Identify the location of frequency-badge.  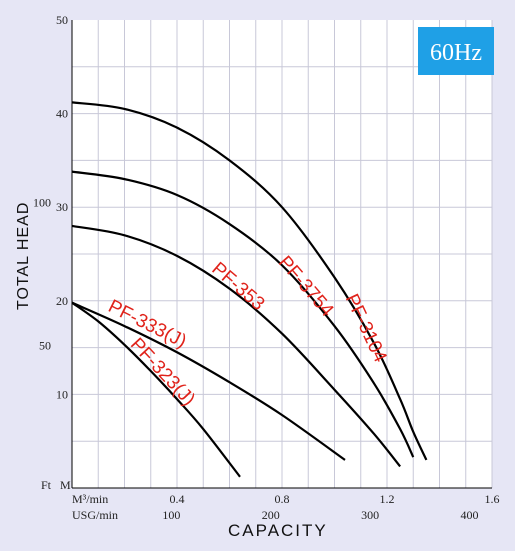
(456, 51).